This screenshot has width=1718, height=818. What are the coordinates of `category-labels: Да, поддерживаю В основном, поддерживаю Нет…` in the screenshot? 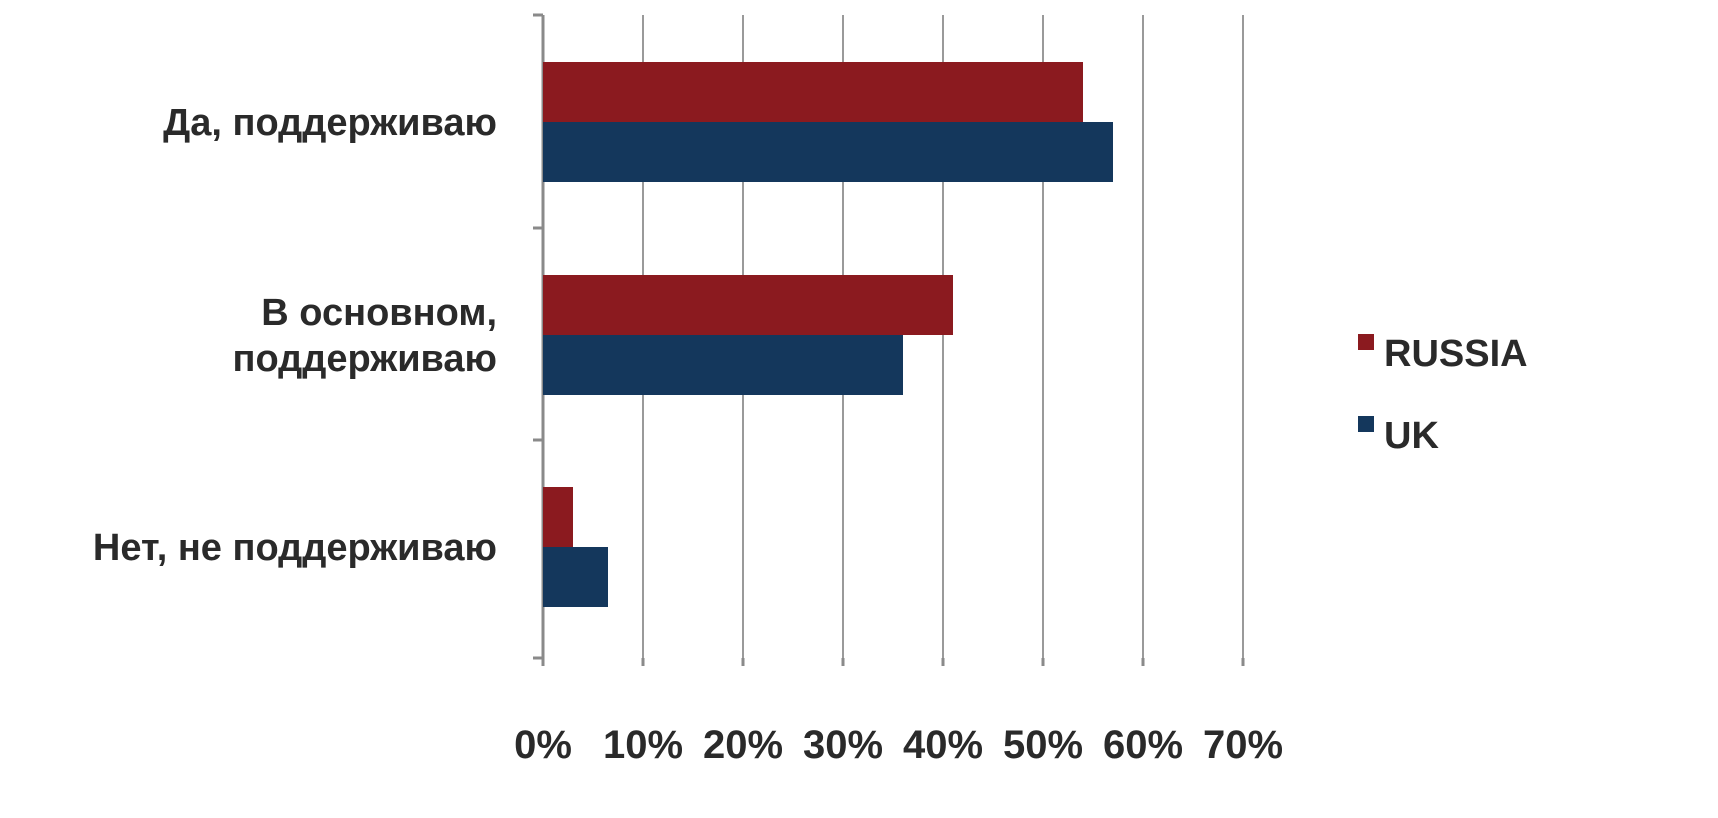 It's located at (295, 335).